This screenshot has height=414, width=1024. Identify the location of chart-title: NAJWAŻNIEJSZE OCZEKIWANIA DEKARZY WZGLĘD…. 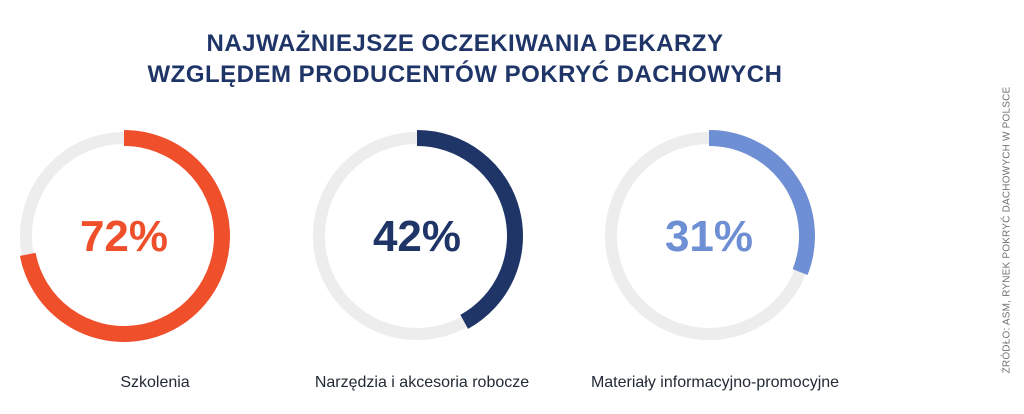
(465, 59).